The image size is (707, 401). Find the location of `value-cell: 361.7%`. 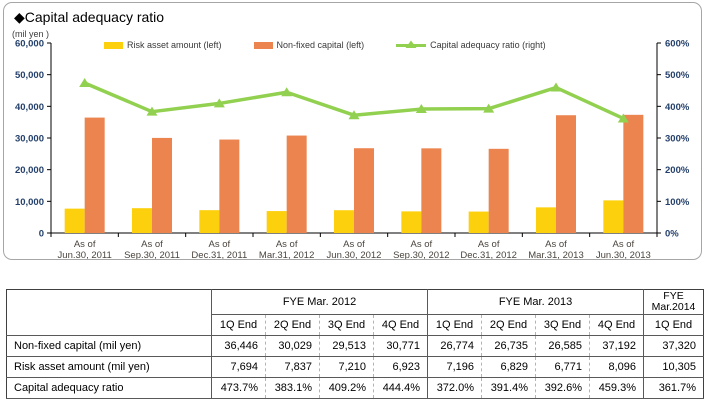

value-cell: 361.7% is located at coordinates (673, 388).